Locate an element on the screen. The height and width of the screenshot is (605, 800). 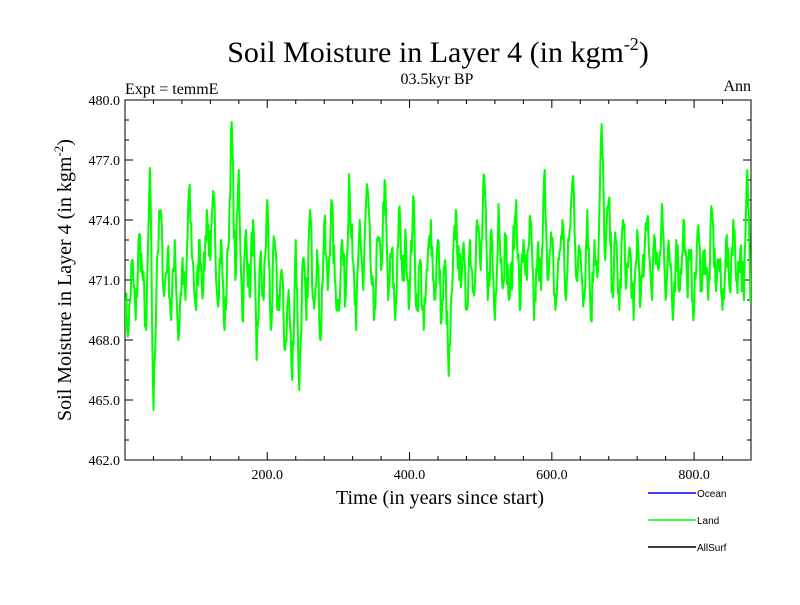
x-tick-label: 600.0 is located at coordinates (552, 475).